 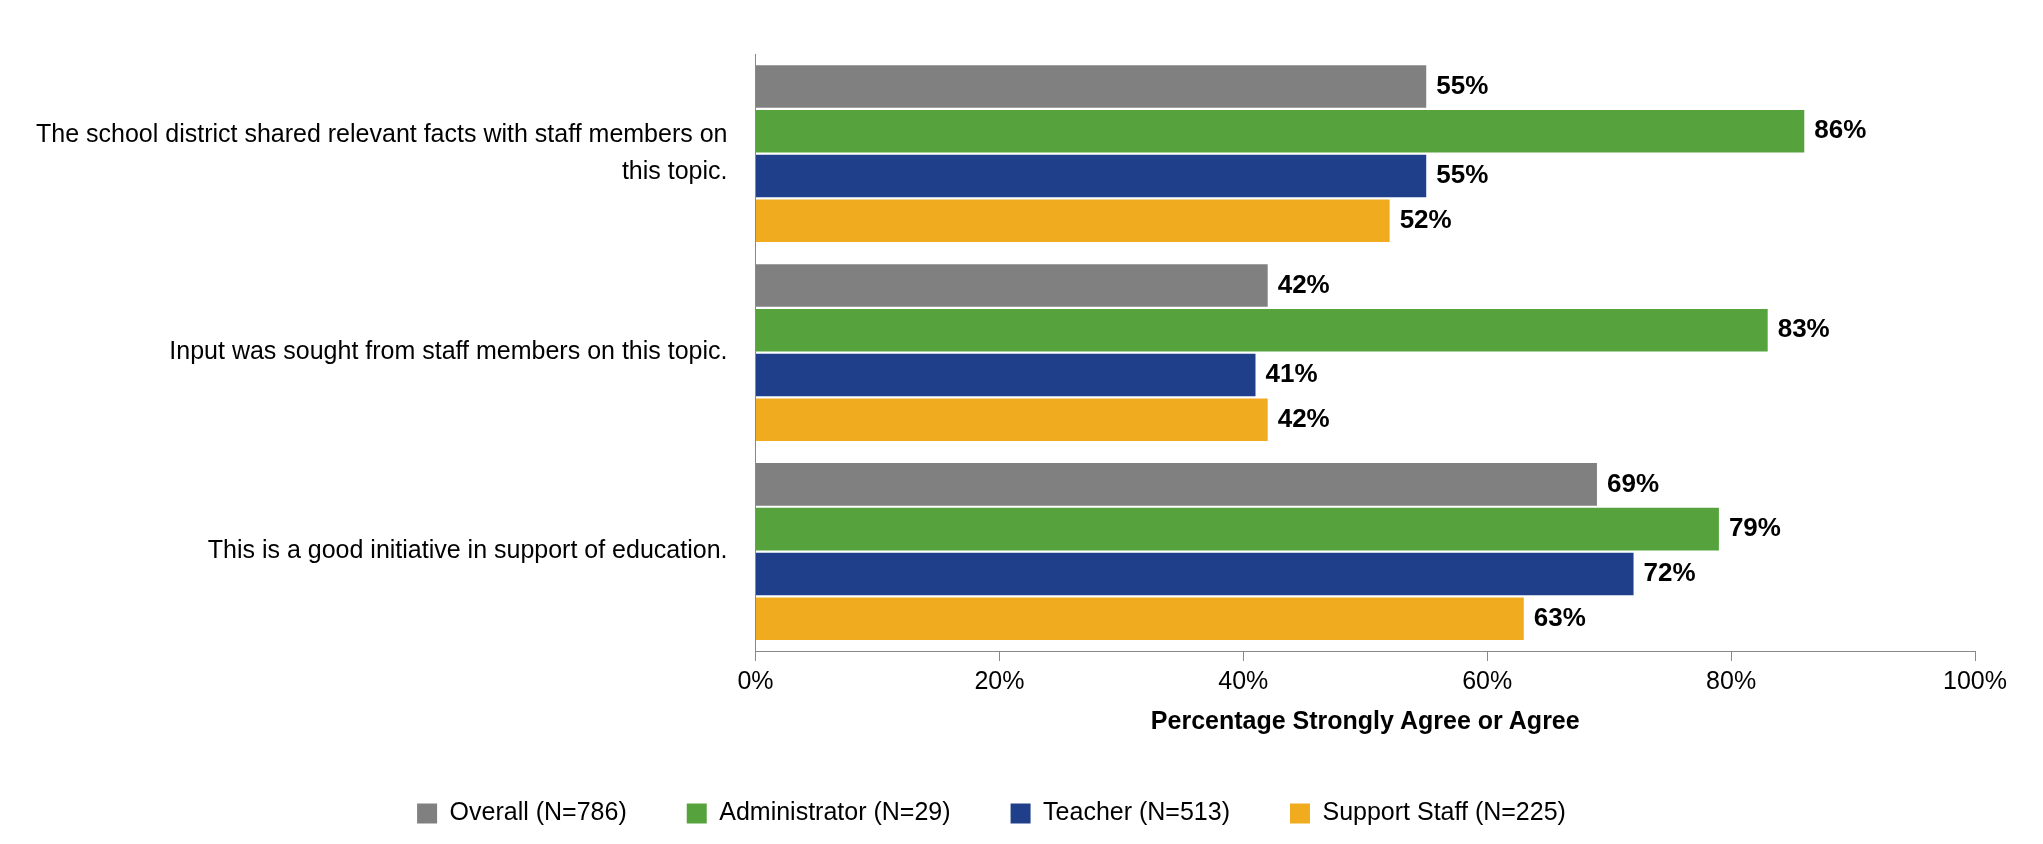 What do you see at coordinates (755, 679) in the screenshot?
I see `x-tick-label: 0%` at bounding box center [755, 679].